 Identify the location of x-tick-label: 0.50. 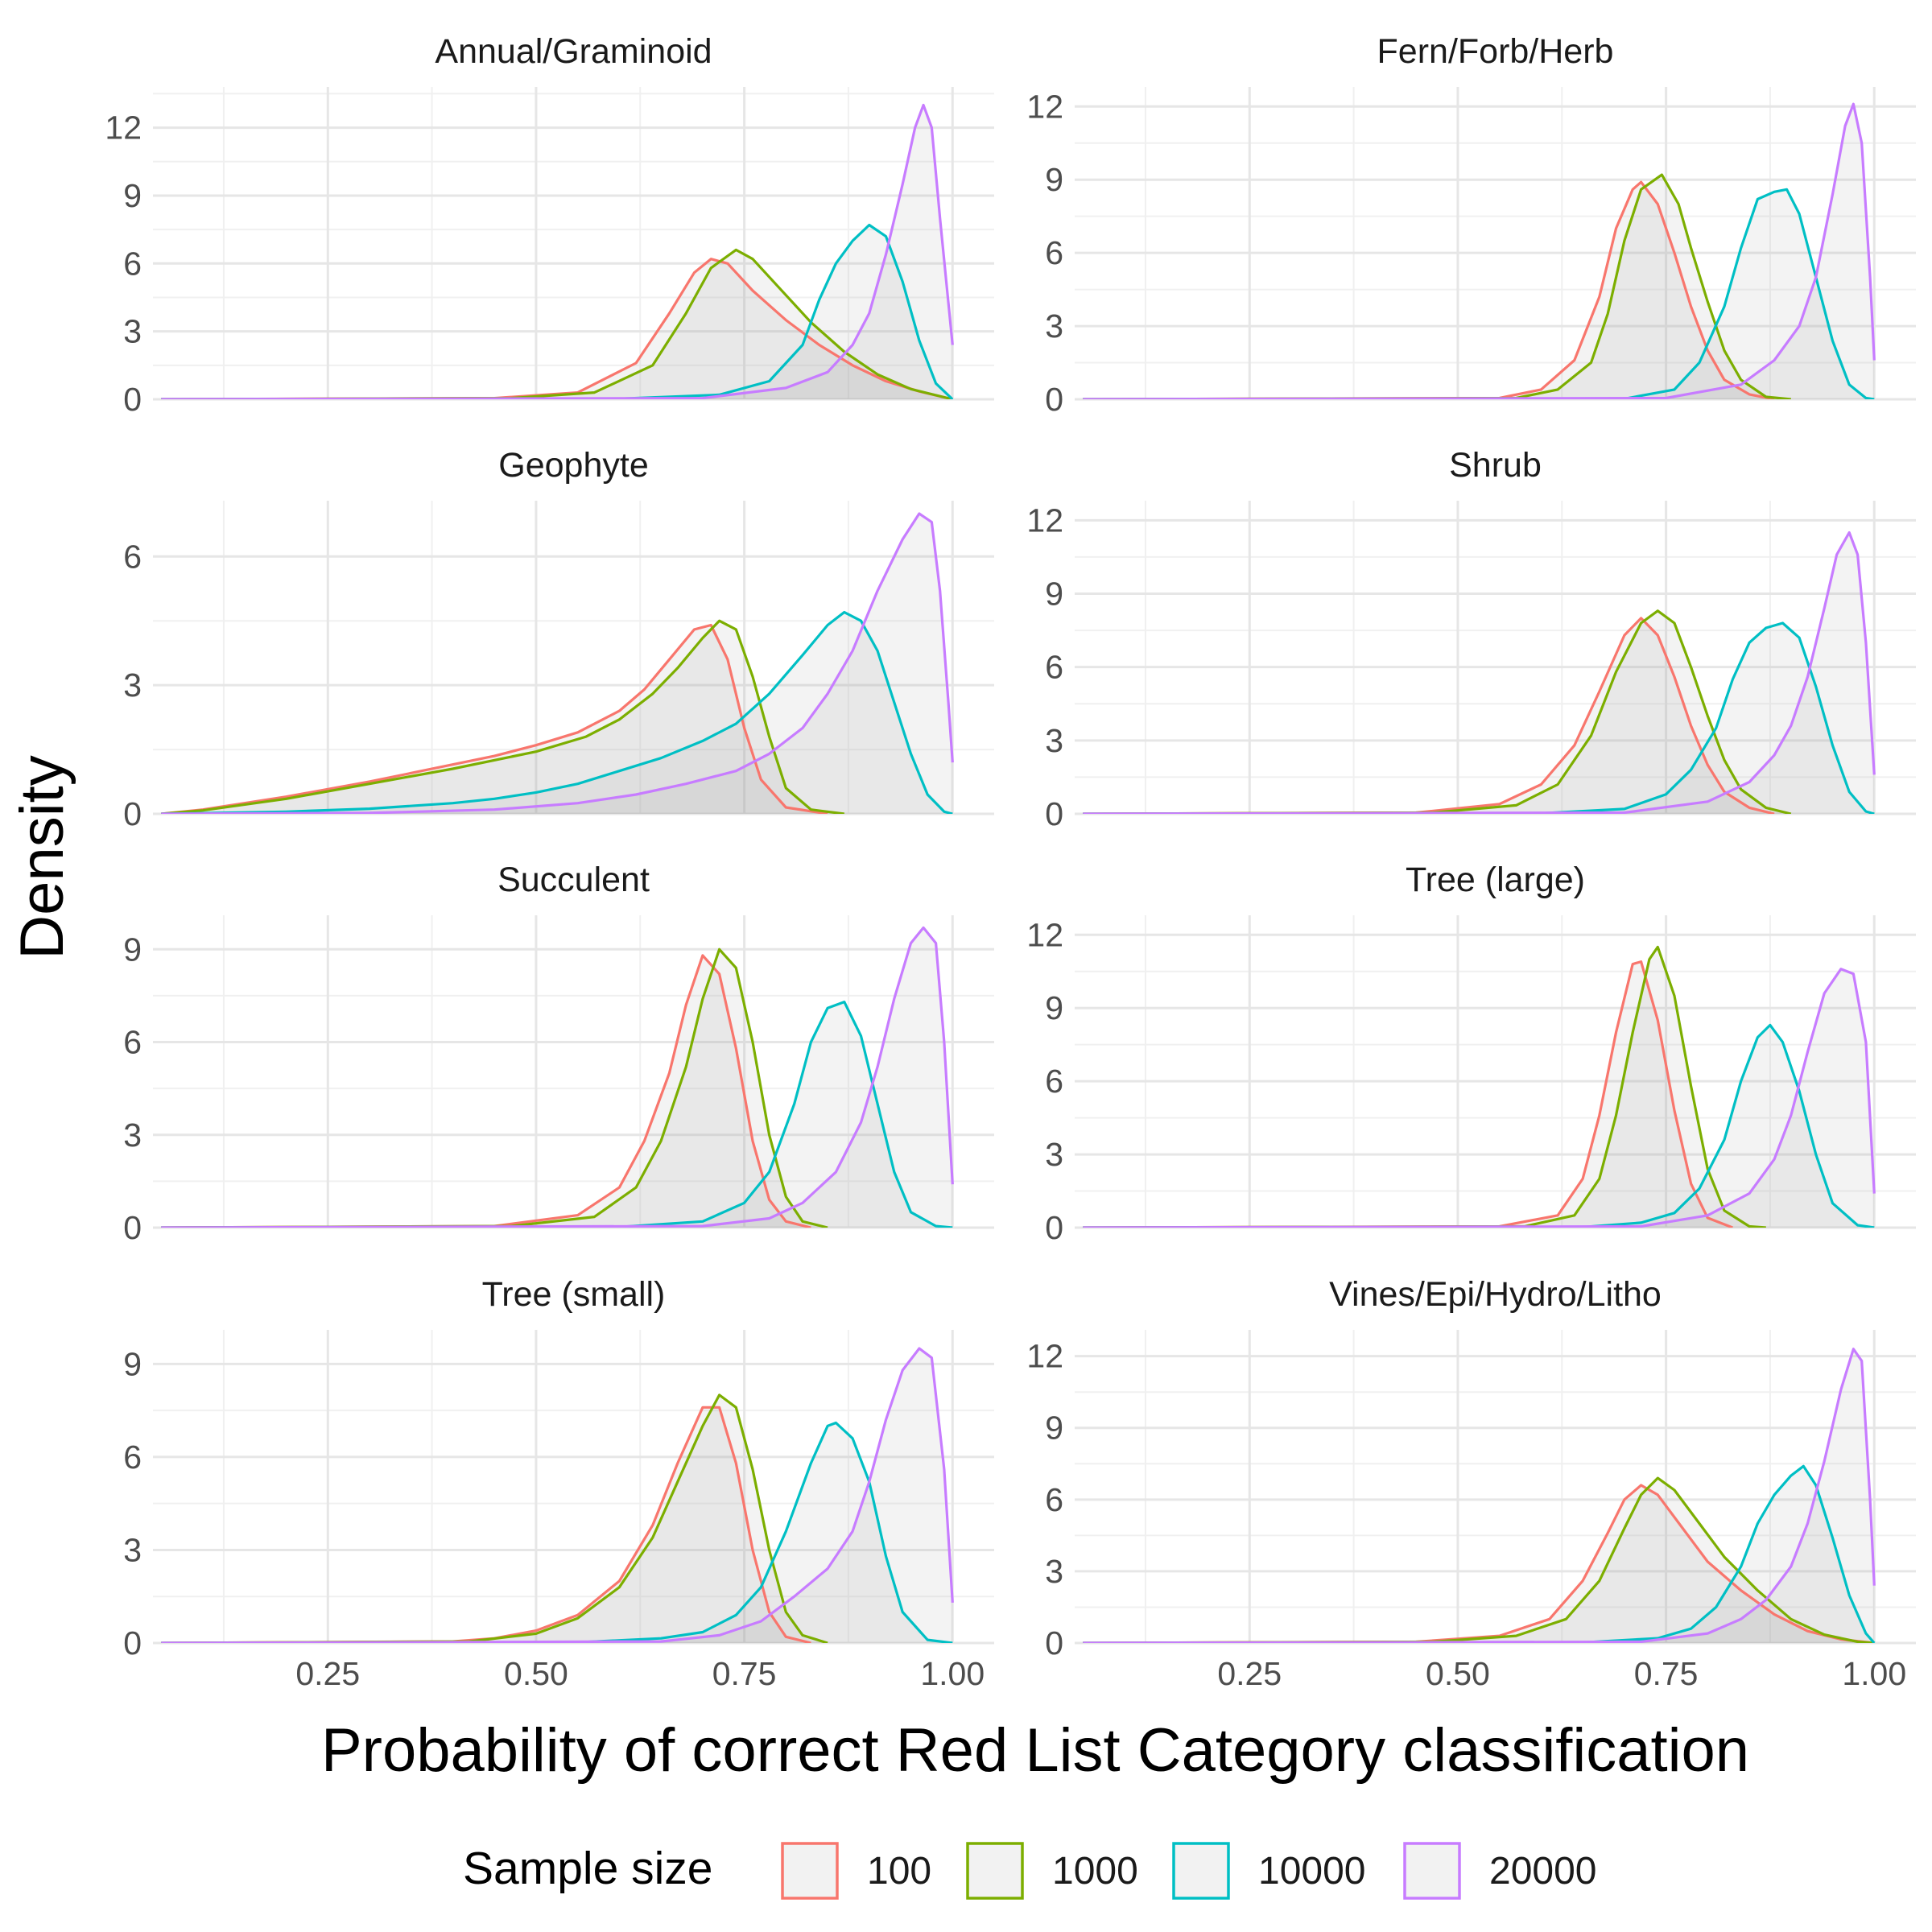
(1458, 1673).